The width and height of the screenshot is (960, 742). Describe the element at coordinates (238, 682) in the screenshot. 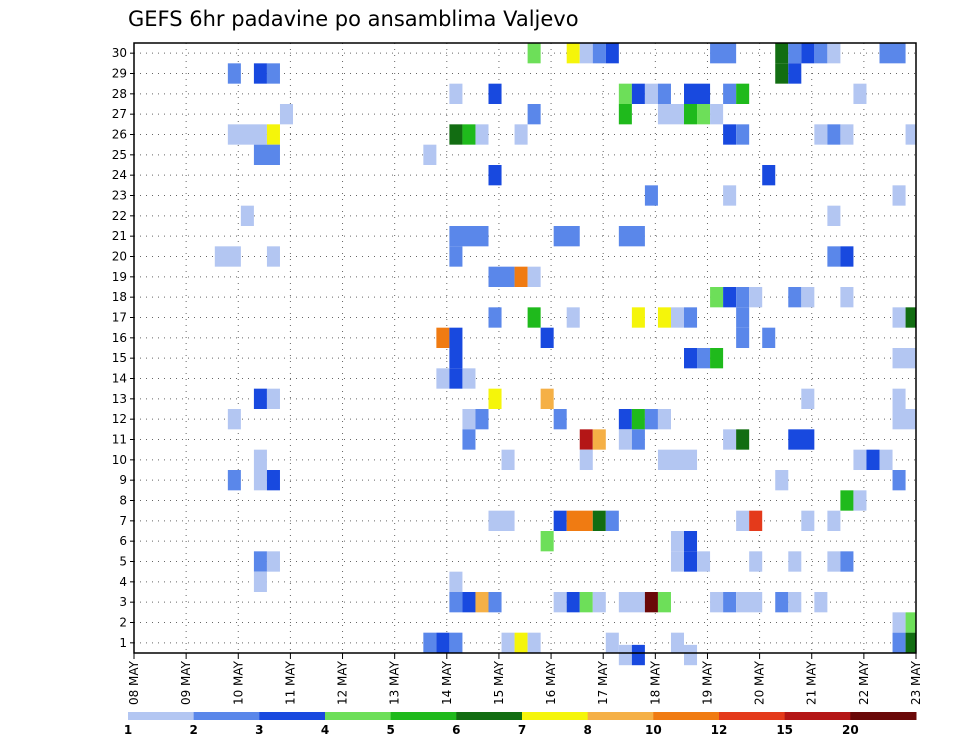

I see `x-tick-label: 10 MAY` at that location.